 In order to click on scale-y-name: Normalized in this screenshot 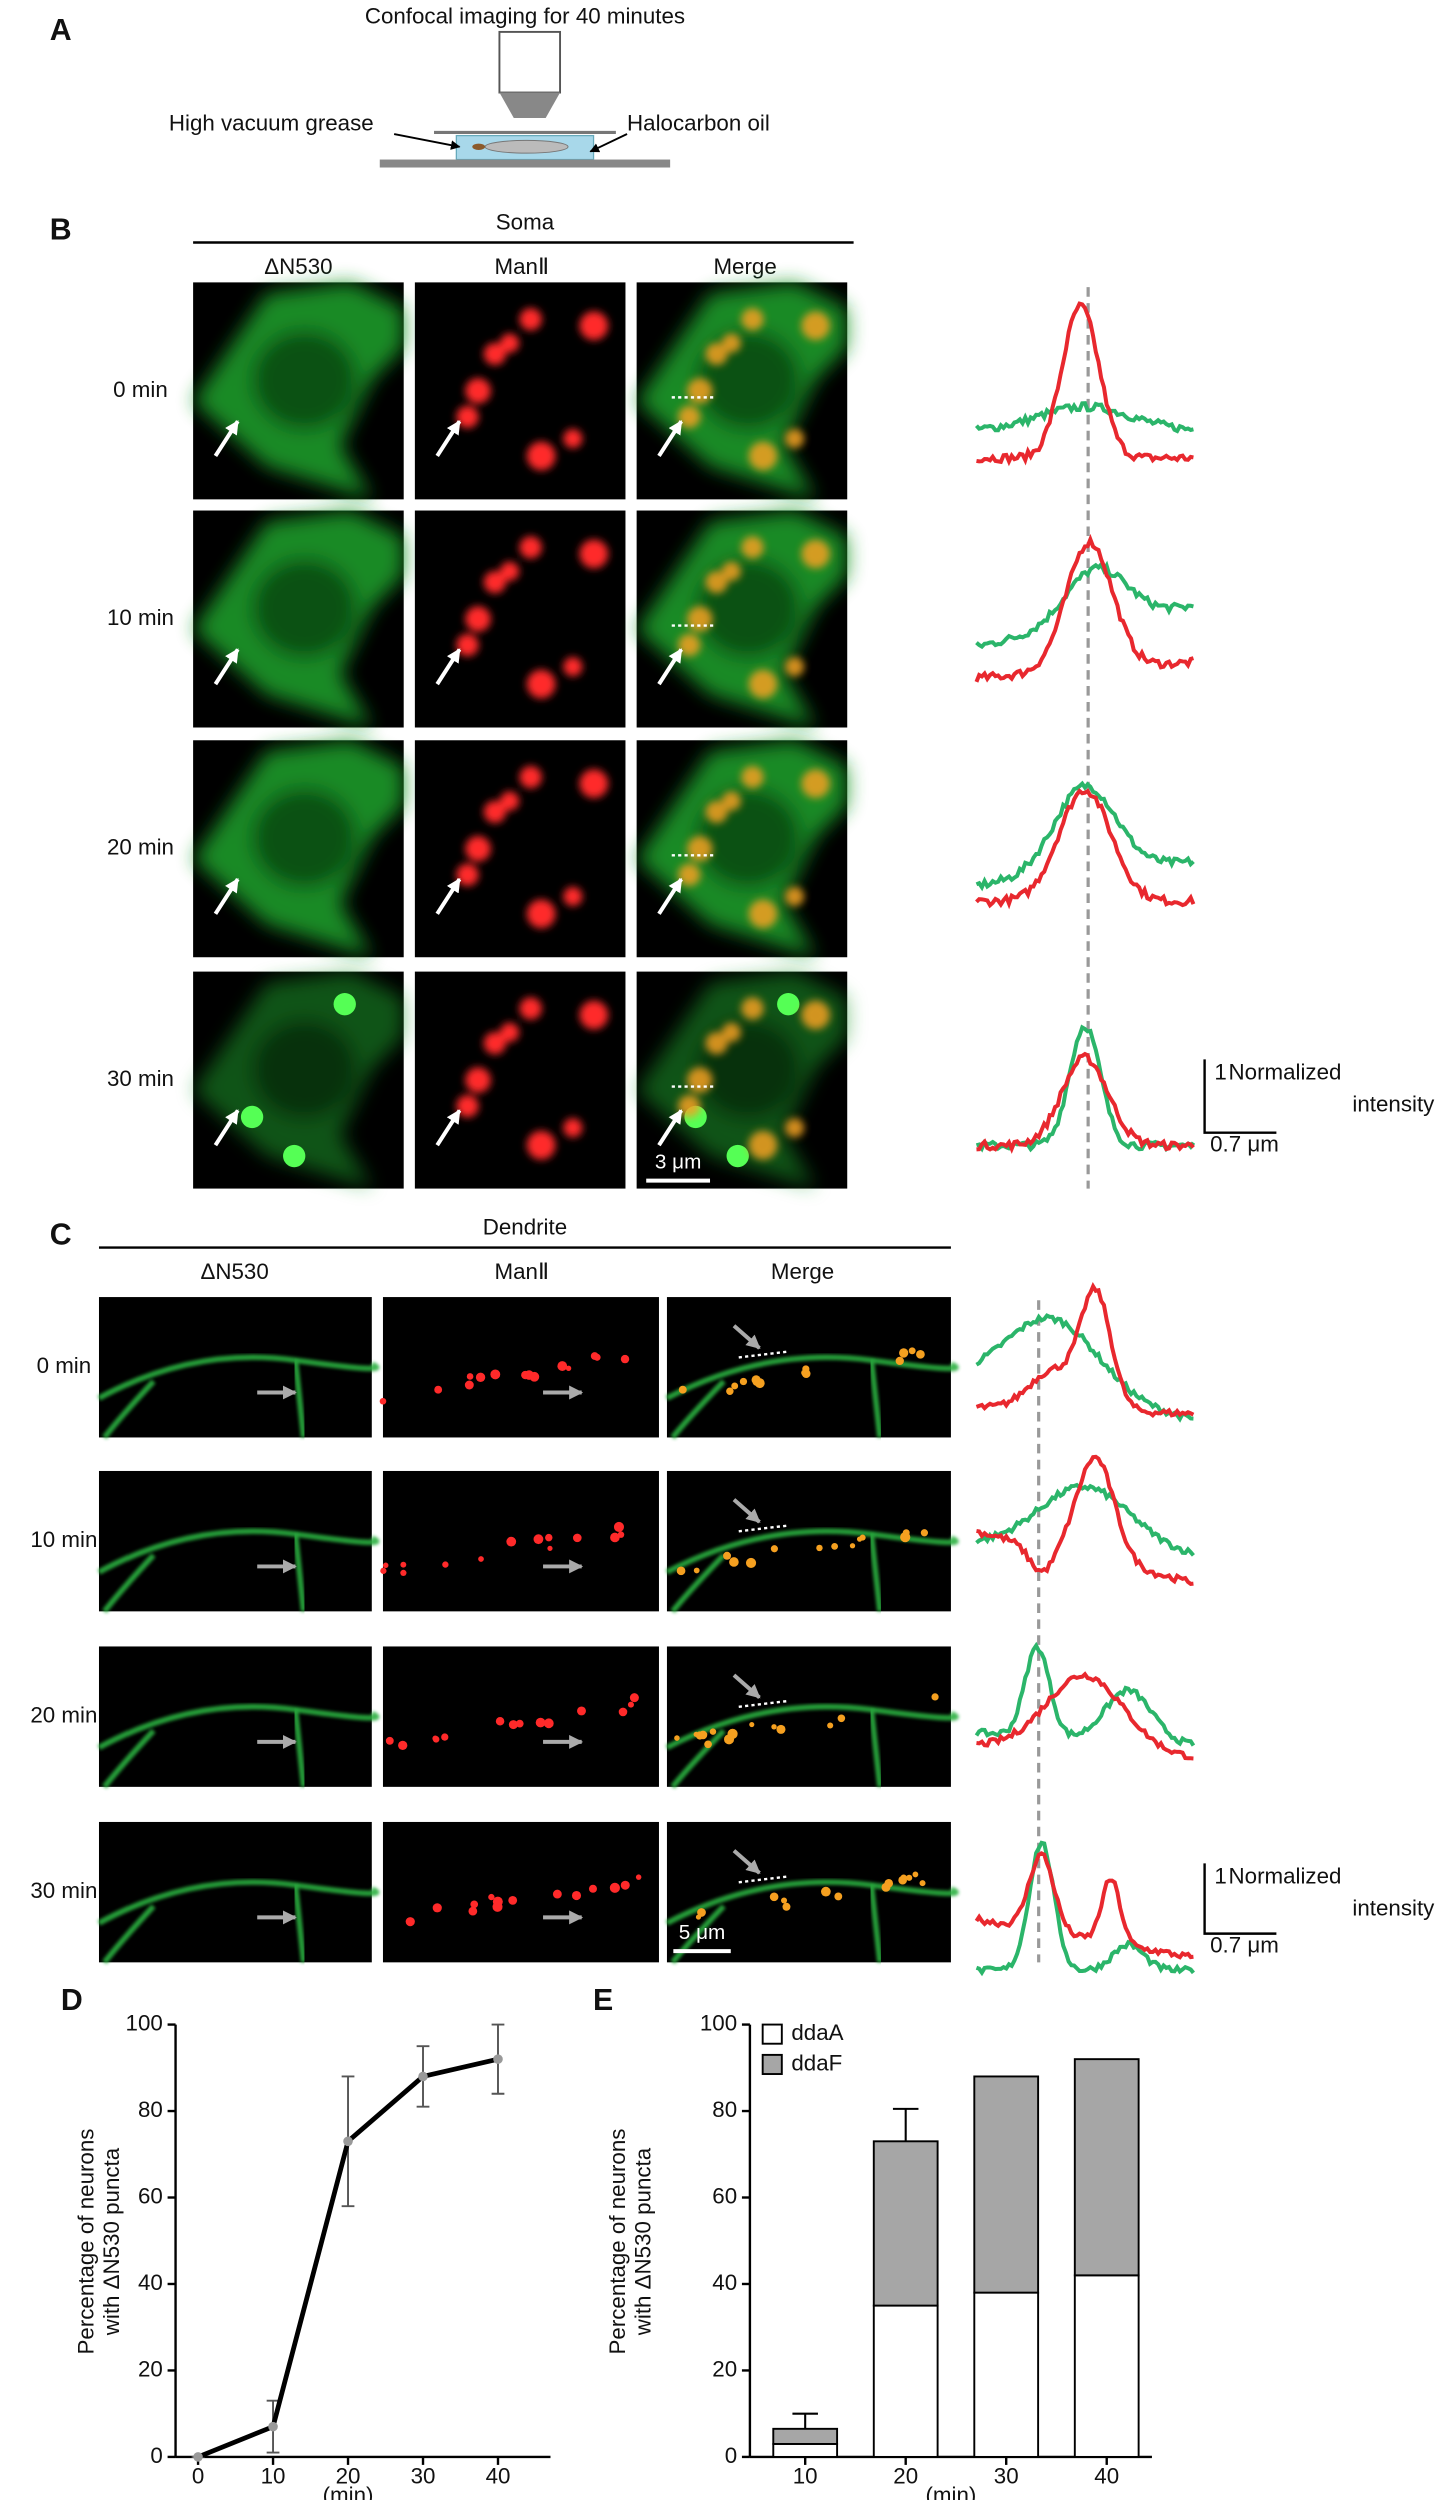, I will do `click(1285, 1072)`.